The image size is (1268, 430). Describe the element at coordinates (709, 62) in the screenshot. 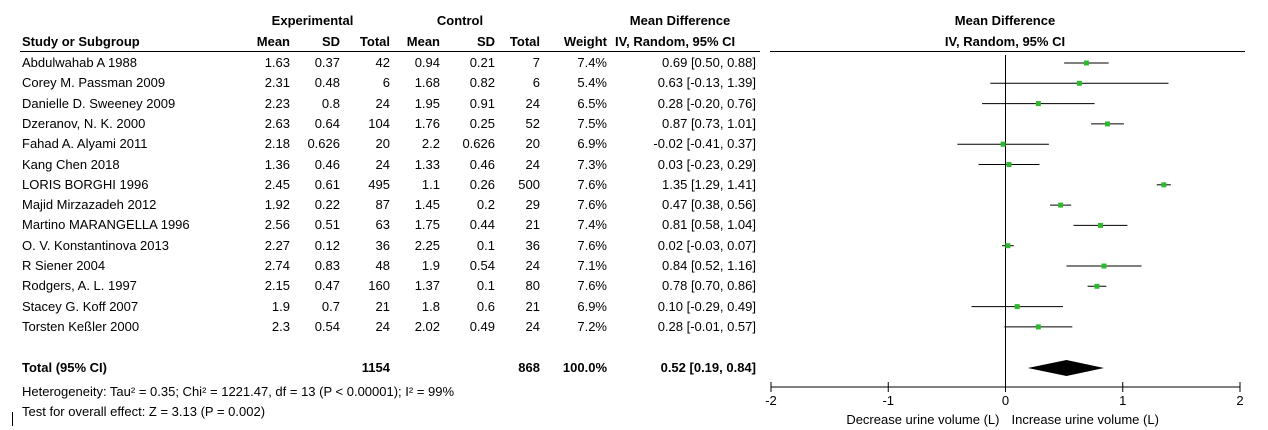

I see `study-ci: 0.69 [0.50, 0.88]` at that location.